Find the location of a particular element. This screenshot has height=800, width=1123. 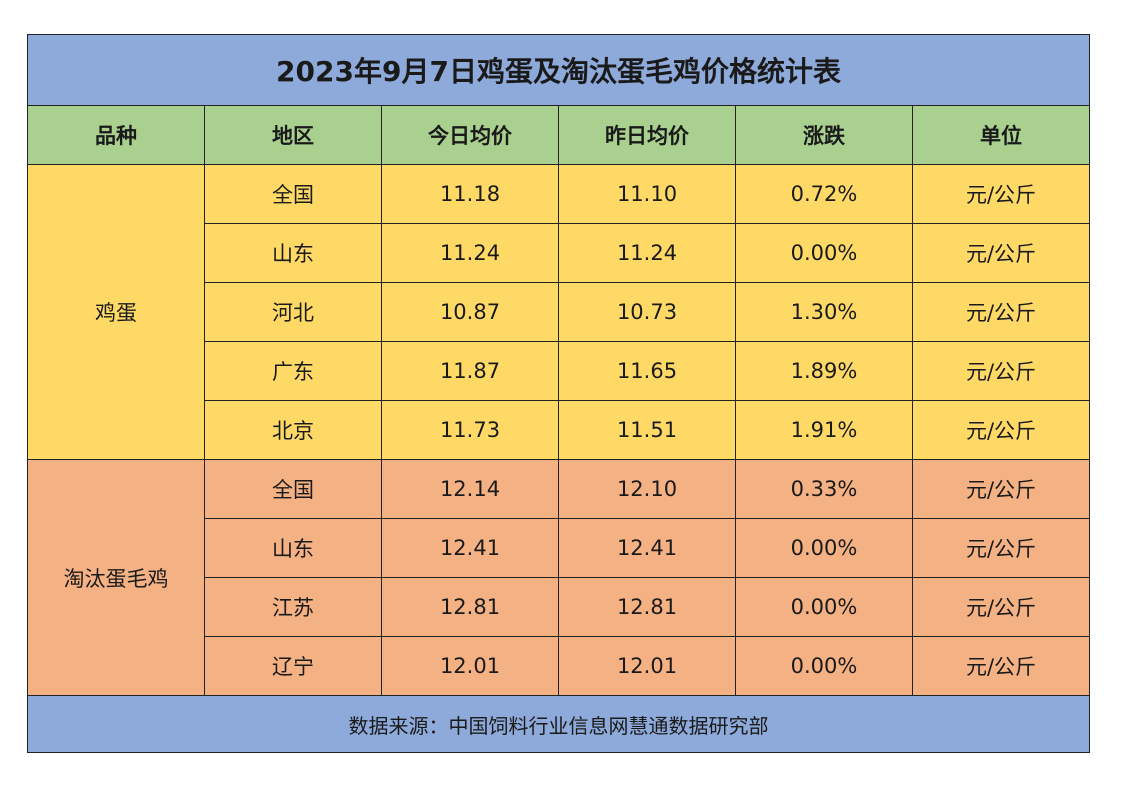

footer-row: 数据来源：中国饲料行业信息网慧通数据研究部 is located at coordinates (558, 724).